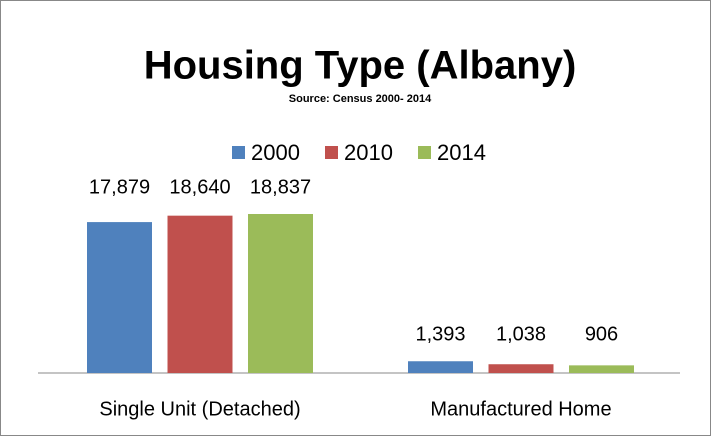 The width and height of the screenshot is (711, 436). I want to click on data-label: 18,640, so click(199, 187).